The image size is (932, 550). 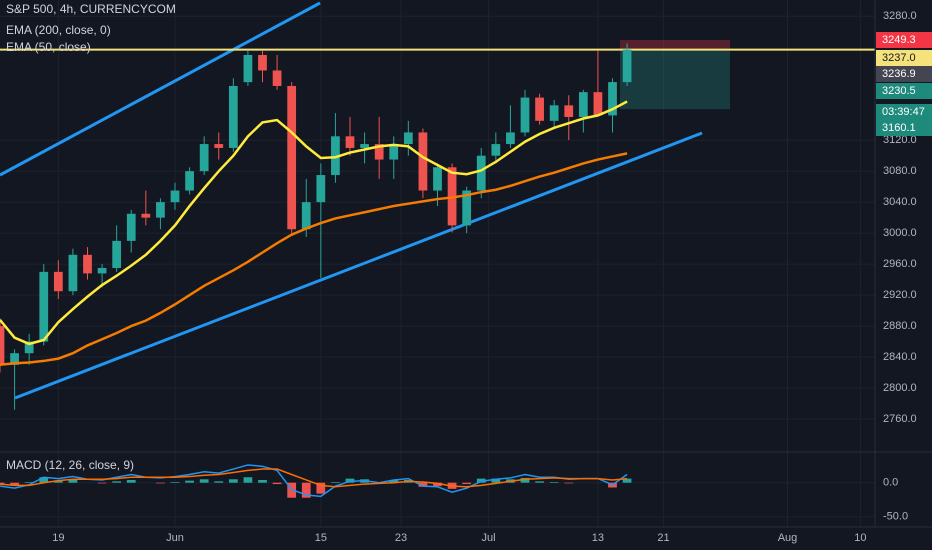 I want to click on y-tick-label: 3040.0, so click(x=900, y=202).